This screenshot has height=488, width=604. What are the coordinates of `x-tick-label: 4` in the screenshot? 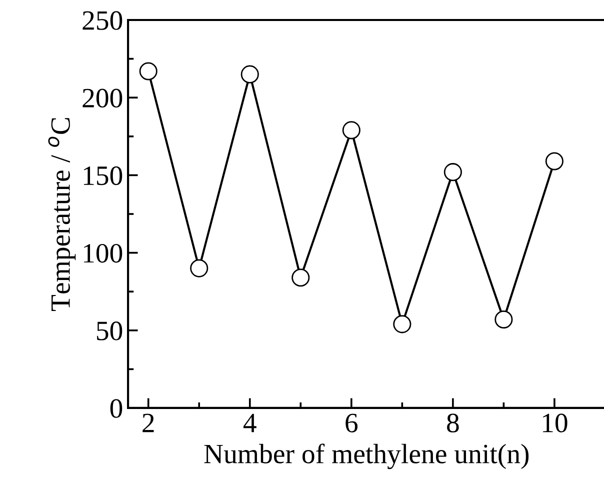 It's located at (249, 423).